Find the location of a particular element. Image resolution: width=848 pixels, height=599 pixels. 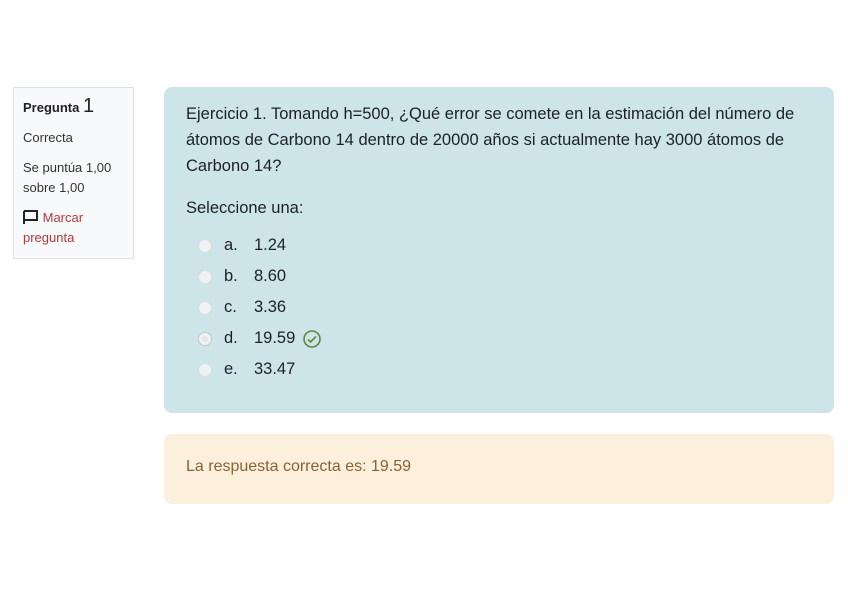

question-number: Pregunta 1 is located at coordinates (59, 106).